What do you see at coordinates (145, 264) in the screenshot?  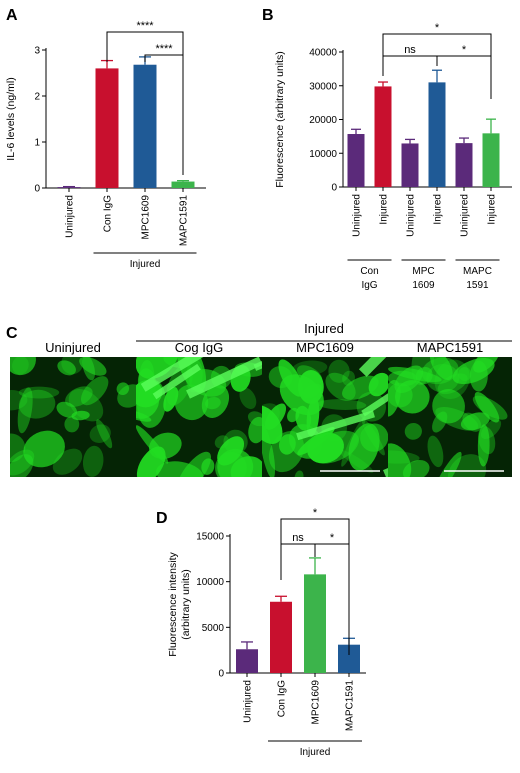 I see `group-label: Injured` at bounding box center [145, 264].